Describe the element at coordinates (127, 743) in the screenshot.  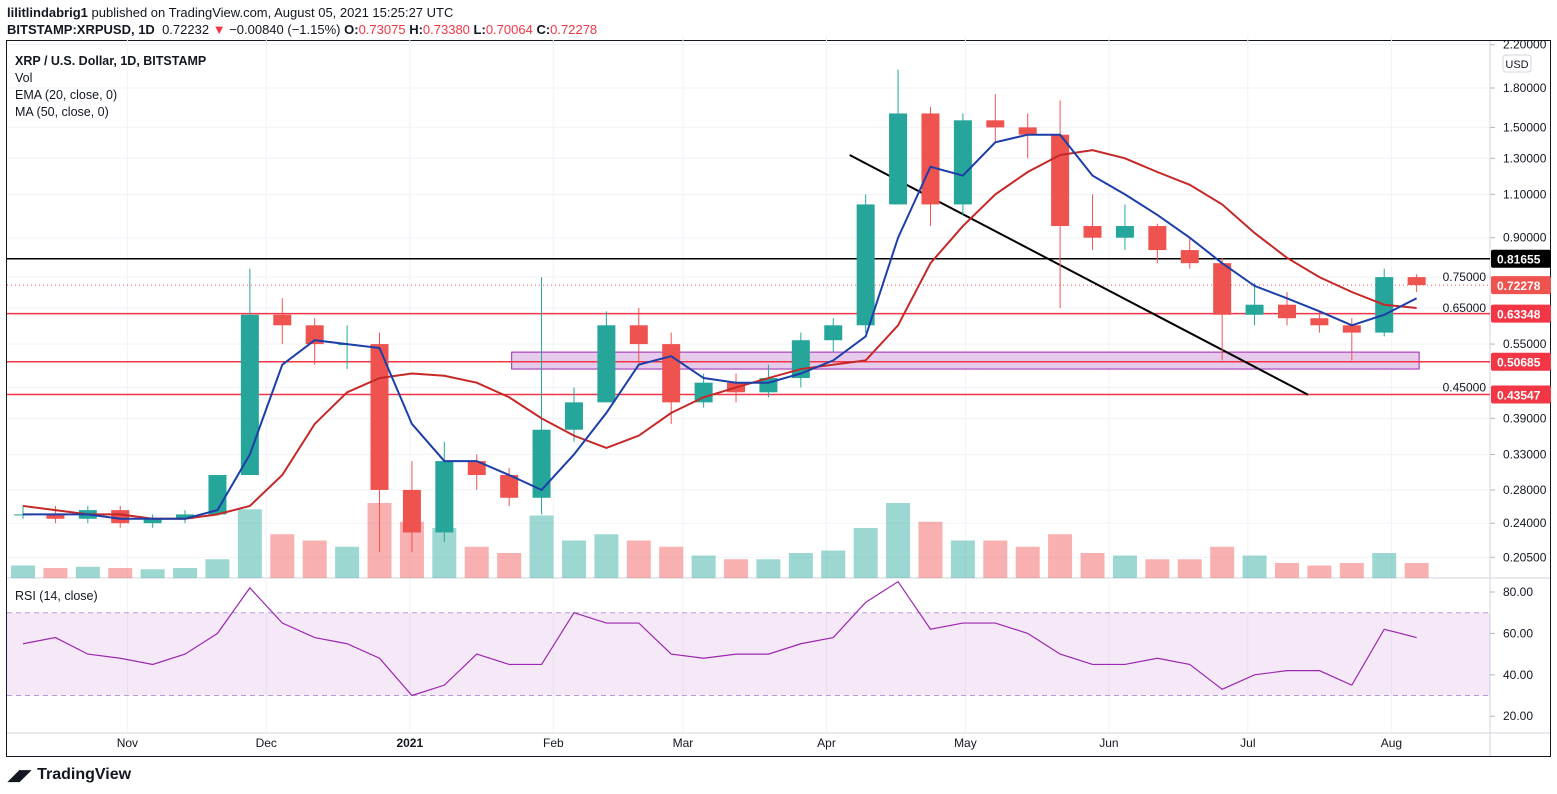
I see `time-tick-label: Nov` at that location.